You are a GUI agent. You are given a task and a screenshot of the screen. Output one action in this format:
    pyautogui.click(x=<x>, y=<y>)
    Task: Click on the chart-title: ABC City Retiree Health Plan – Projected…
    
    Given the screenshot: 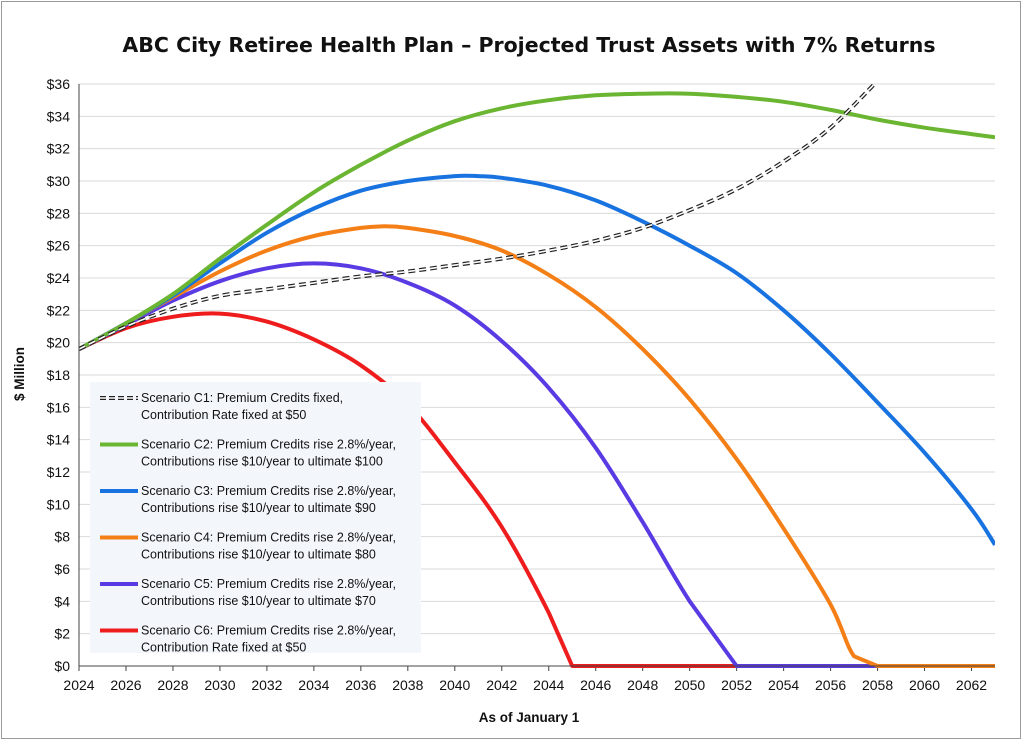 What is the action you would take?
    pyautogui.click(x=528, y=45)
    